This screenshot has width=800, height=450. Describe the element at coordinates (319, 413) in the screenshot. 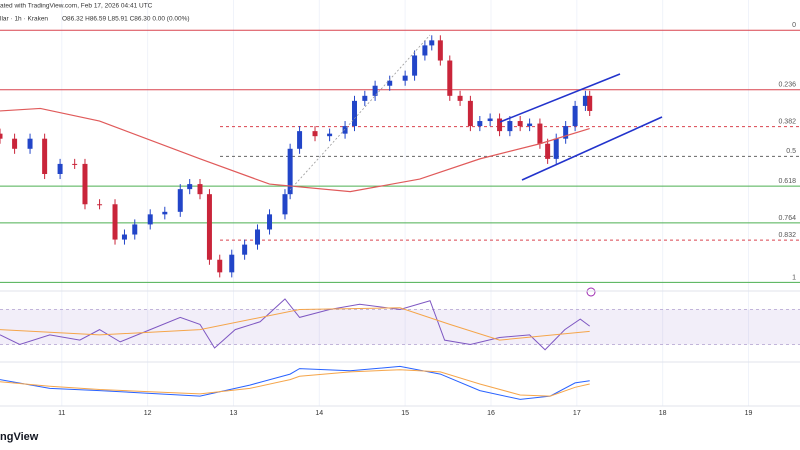

I see `x-tick-label: 14` at that location.